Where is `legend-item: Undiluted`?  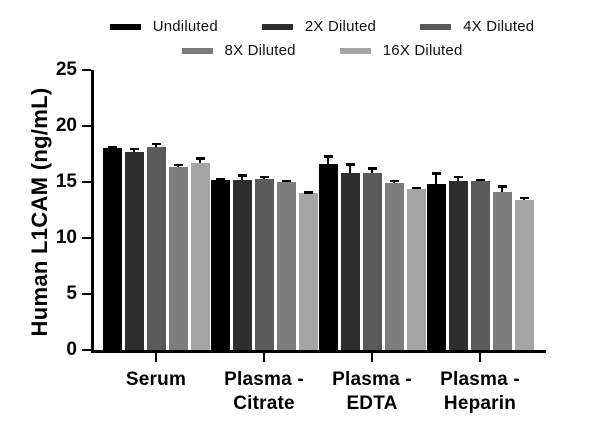 legend-item: Undiluted is located at coordinates (163, 26).